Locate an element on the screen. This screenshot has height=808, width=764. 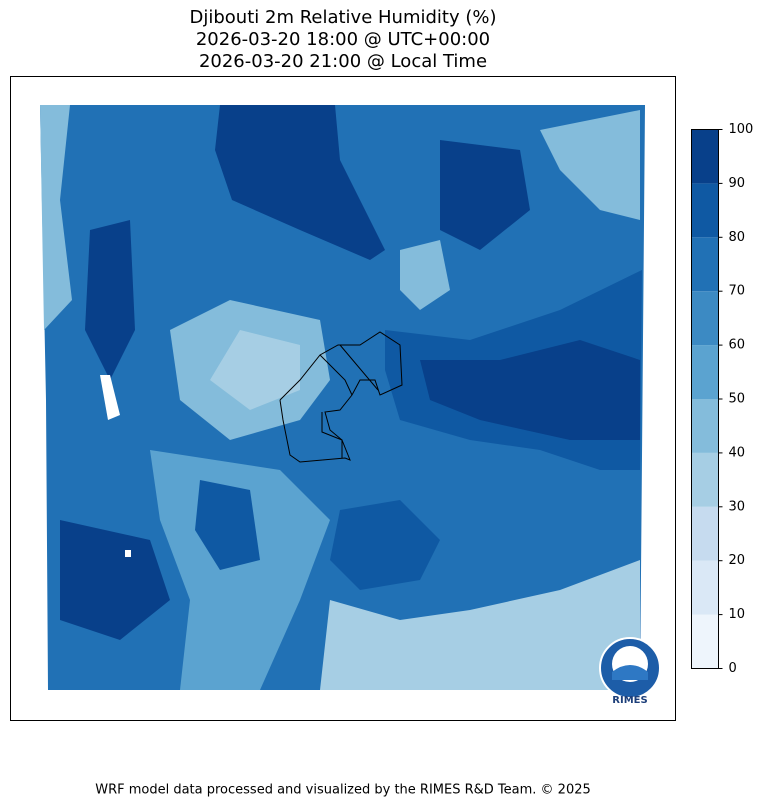
colorbar-tick-label: 90 is located at coordinates (737, 183).